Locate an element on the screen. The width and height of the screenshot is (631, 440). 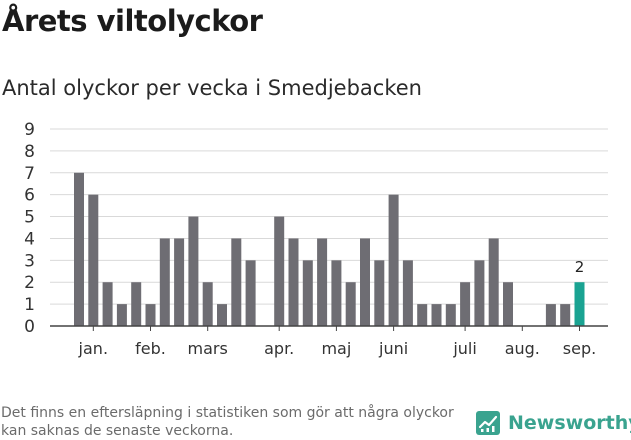
x-tick-label: apr. is located at coordinates (279, 348).